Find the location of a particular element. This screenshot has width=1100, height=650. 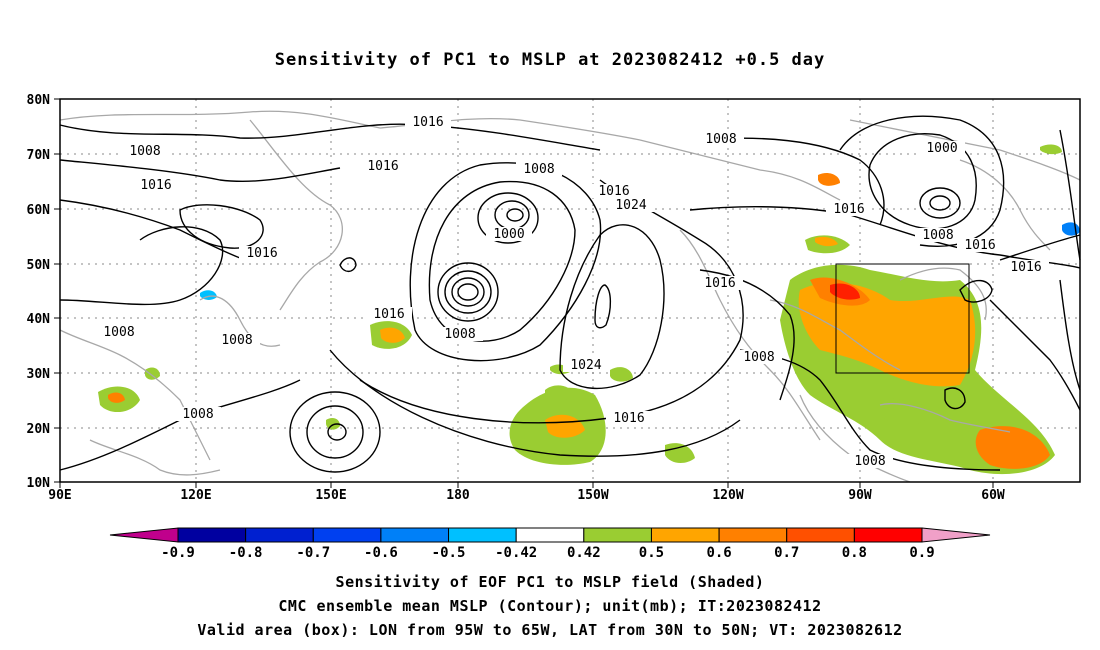

lon-label: 120W is located at coordinates (727, 495).